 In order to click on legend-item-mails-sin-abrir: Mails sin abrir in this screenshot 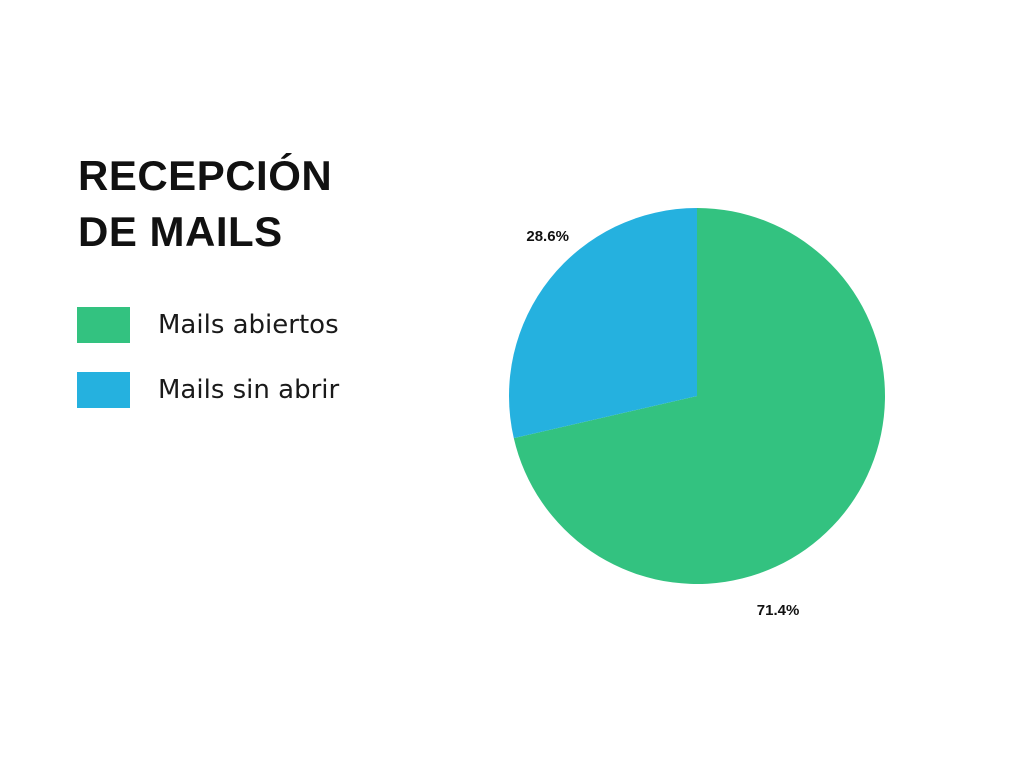, I will do `click(237, 390)`.